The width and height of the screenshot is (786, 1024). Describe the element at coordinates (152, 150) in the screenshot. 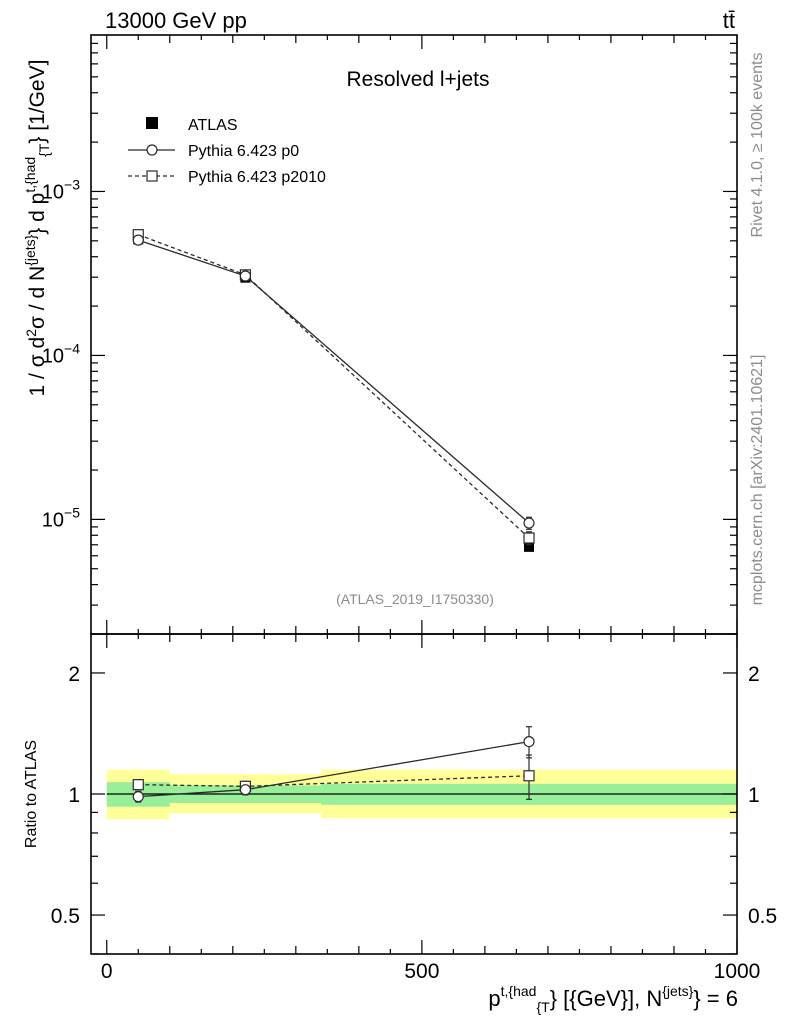

I see `legend-marker-p0` at that location.